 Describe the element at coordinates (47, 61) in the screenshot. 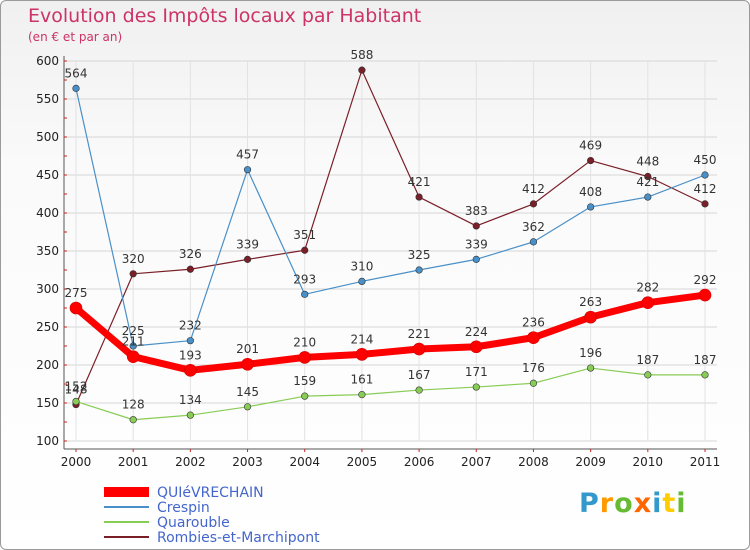

I see `y-tick-label: 600` at that location.